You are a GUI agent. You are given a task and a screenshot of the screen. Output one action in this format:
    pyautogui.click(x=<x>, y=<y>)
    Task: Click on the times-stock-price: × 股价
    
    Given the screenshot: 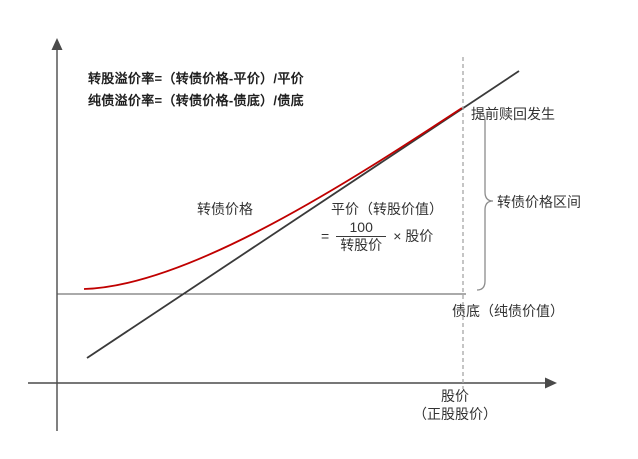 What is the action you would take?
    pyautogui.click(x=413, y=236)
    